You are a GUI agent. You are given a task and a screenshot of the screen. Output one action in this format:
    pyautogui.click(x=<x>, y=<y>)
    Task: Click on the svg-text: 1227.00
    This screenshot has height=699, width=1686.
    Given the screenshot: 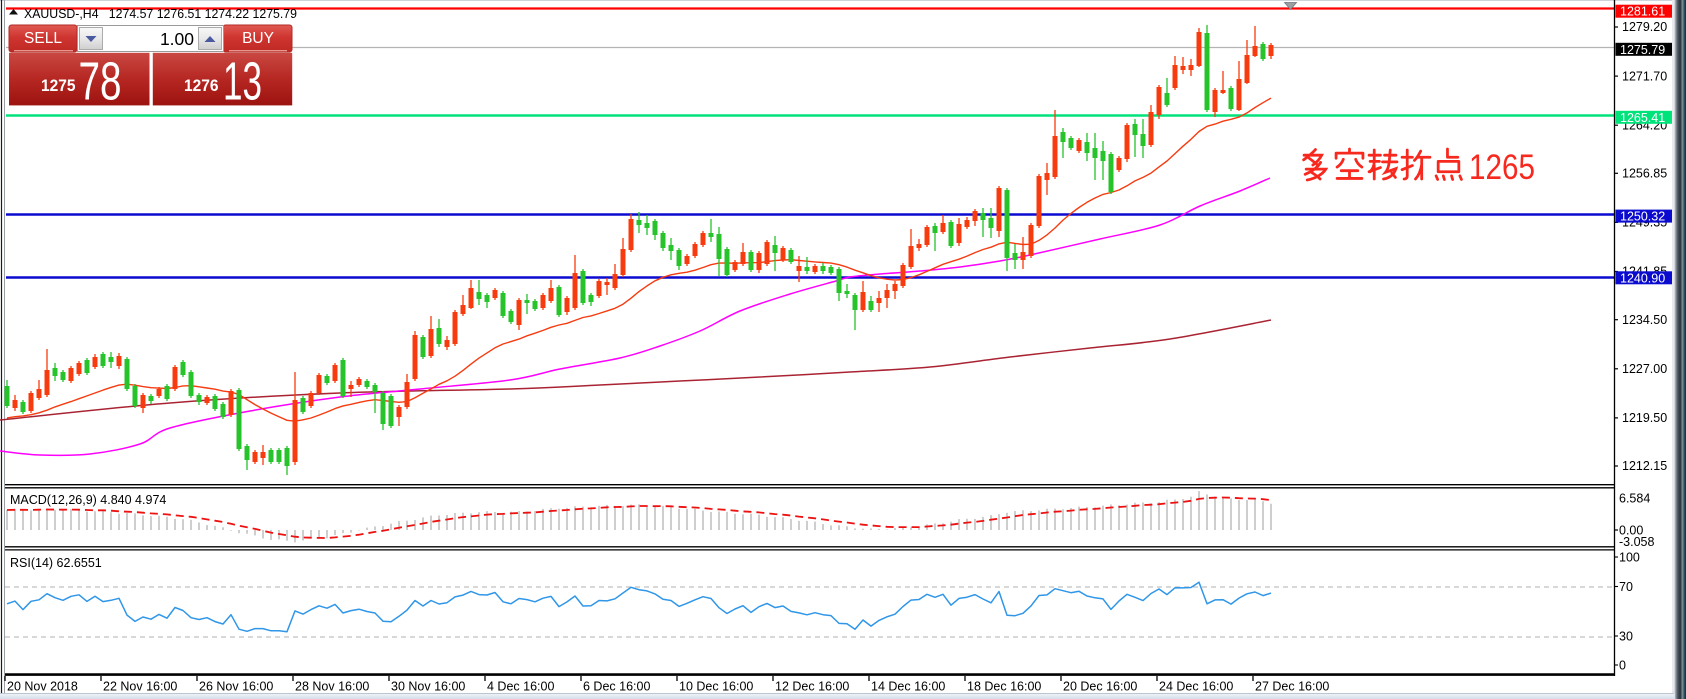 What is the action you would take?
    pyautogui.click(x=1644, y=369)
    